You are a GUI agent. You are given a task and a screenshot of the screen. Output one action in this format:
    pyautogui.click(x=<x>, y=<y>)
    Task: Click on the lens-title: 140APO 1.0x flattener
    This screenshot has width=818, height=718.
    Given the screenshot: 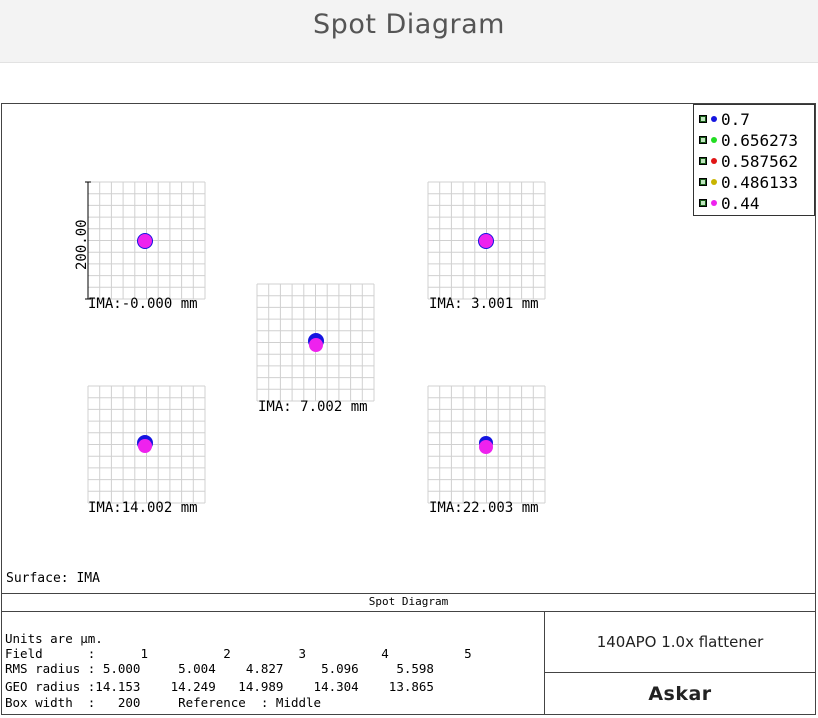 What is the action you would take?
    pyautogui.click(x=680, y=642)
    